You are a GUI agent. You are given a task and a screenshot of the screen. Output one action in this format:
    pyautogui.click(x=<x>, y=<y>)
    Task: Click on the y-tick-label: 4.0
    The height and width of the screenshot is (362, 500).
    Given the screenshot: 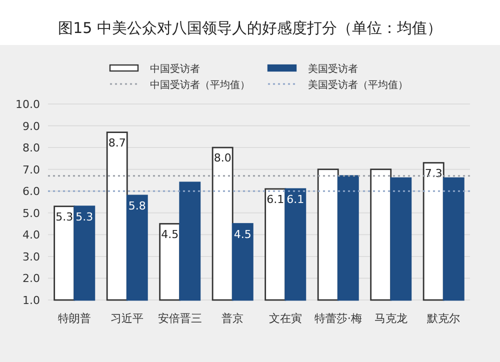 What is the action you would take?
    pyautogui.click(x=31, y=235)
    